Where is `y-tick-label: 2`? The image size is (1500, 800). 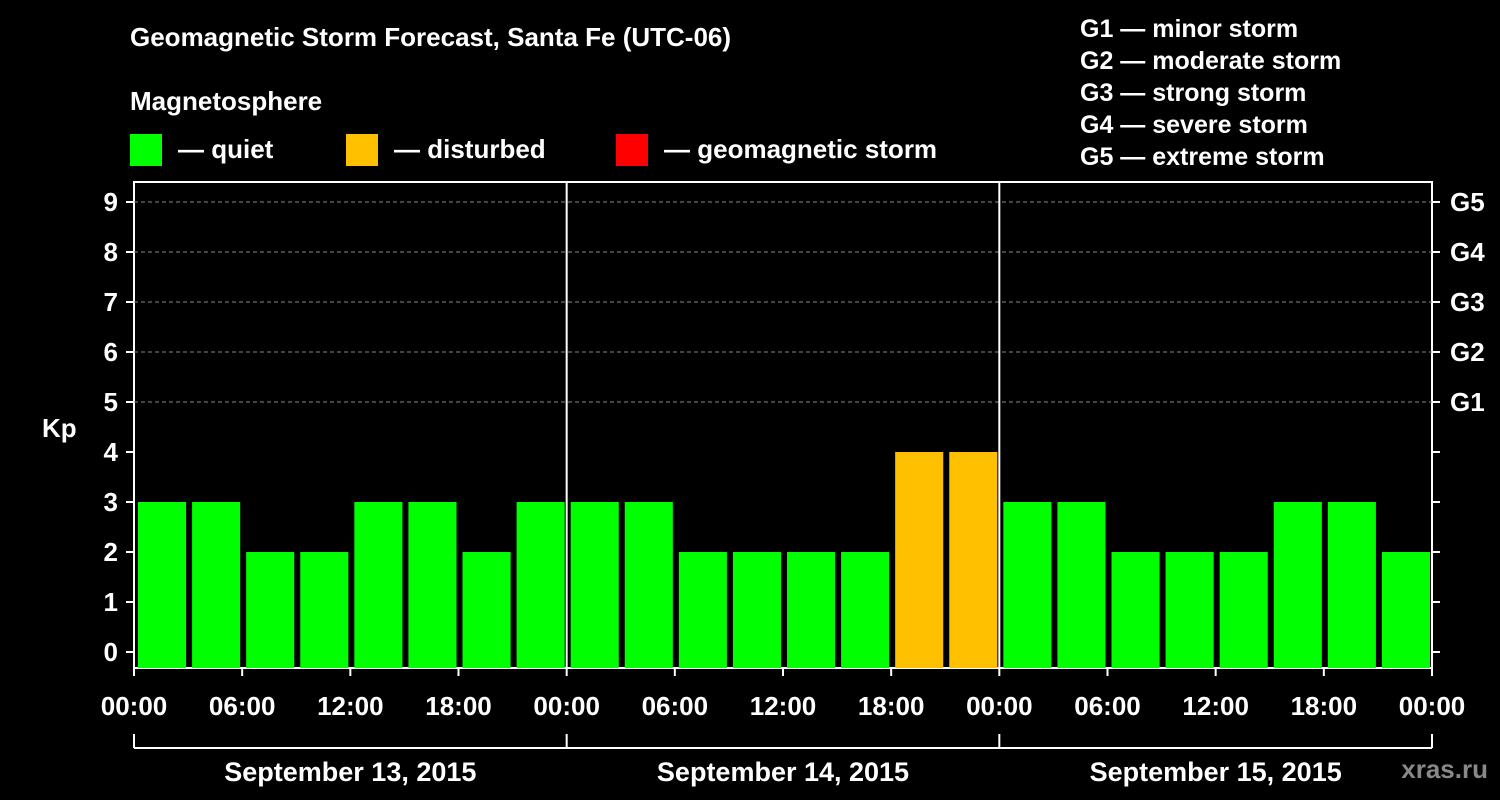 y-tick-label: 2 is located at coordinates (111, 552).